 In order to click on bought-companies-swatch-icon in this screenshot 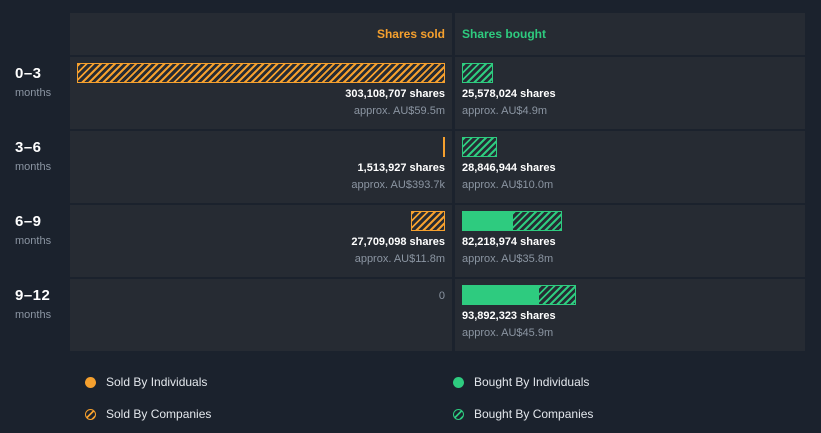, I will do `click(458, 414)`.